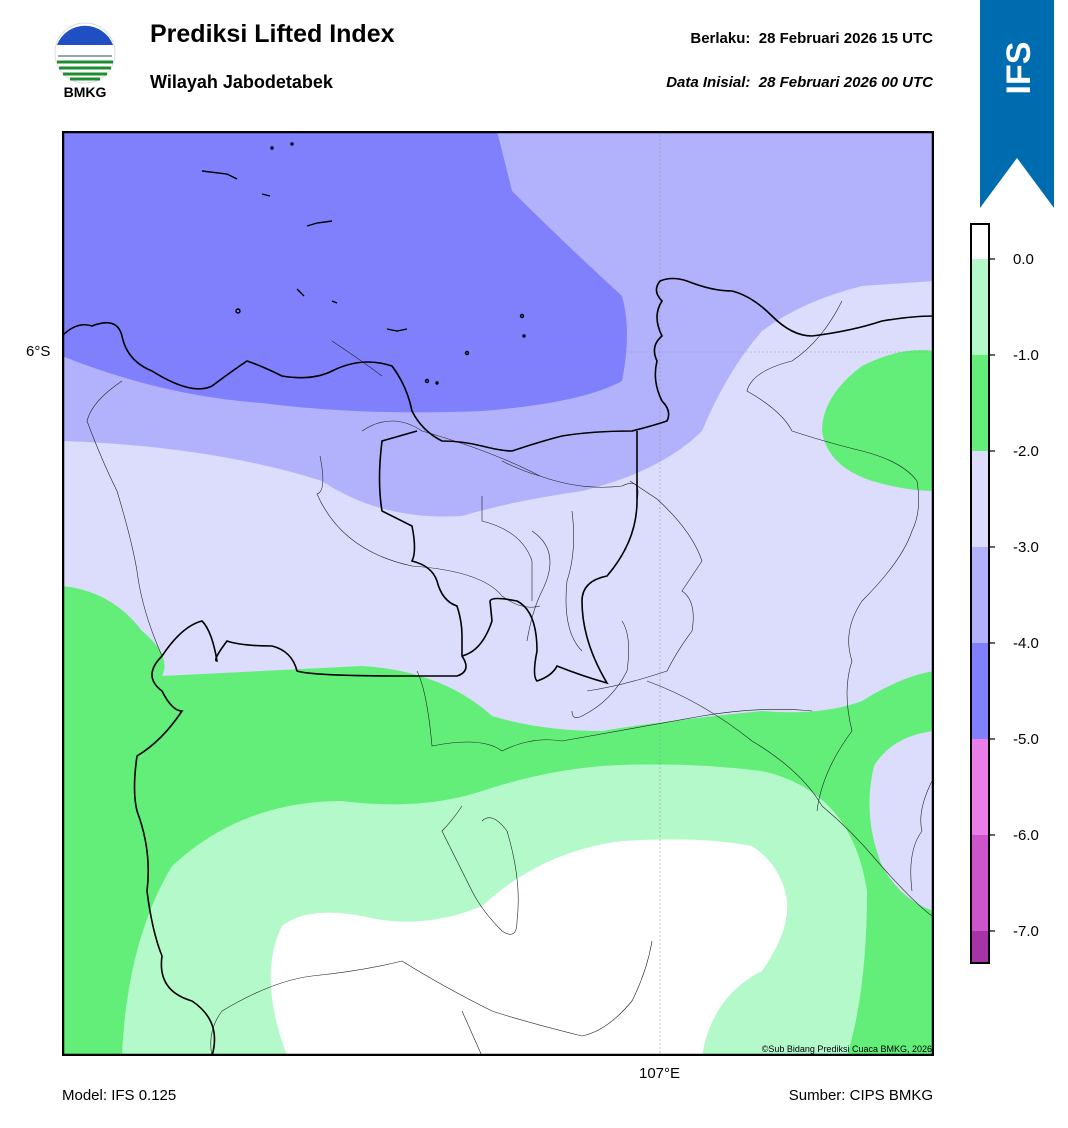 The height and width of the screenshot is (1128, 1068). Describe the element at coordinates (708, 82) in the screenshot. I see `init-label: Data Inisial:` at that location.